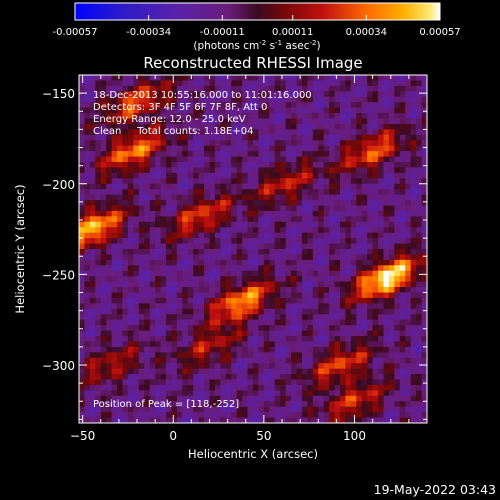 The width and height of the screenshot is (500, 500). I want to click on x-tick-label: −50, so click(82, 436).